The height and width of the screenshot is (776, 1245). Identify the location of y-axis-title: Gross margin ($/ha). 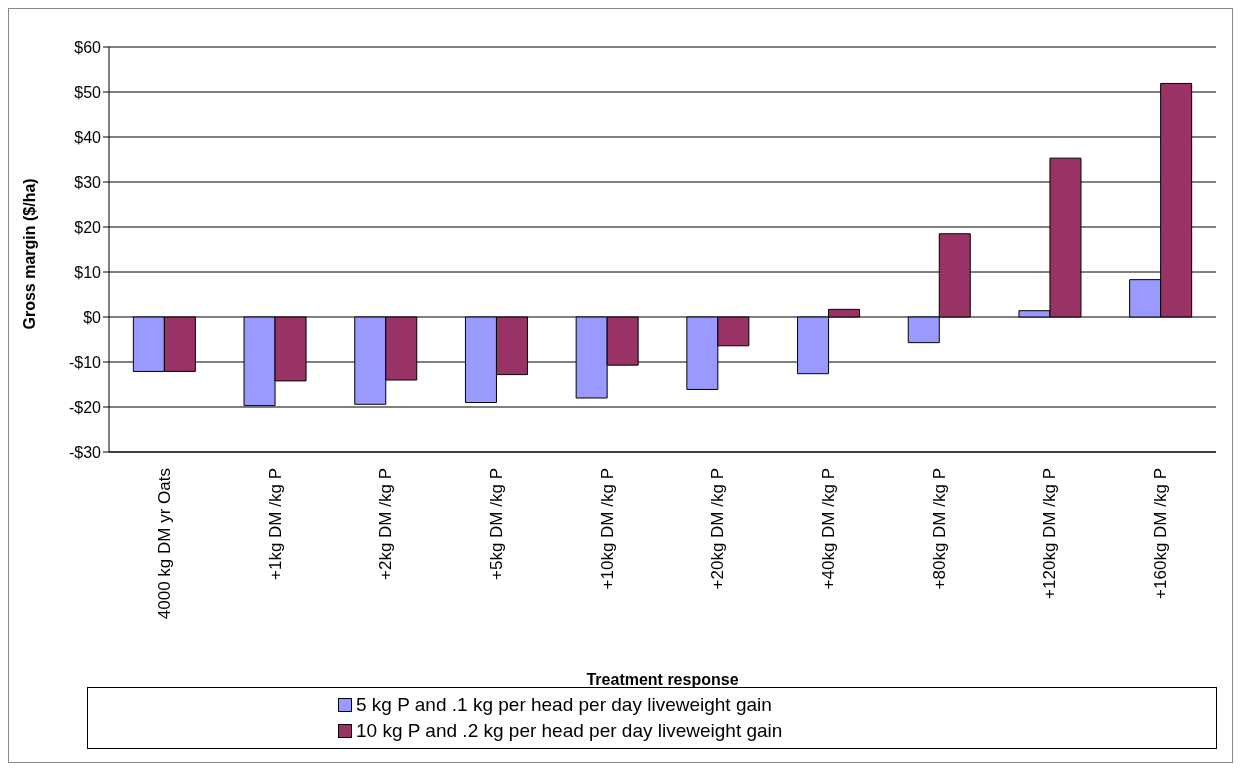
(29, 254).